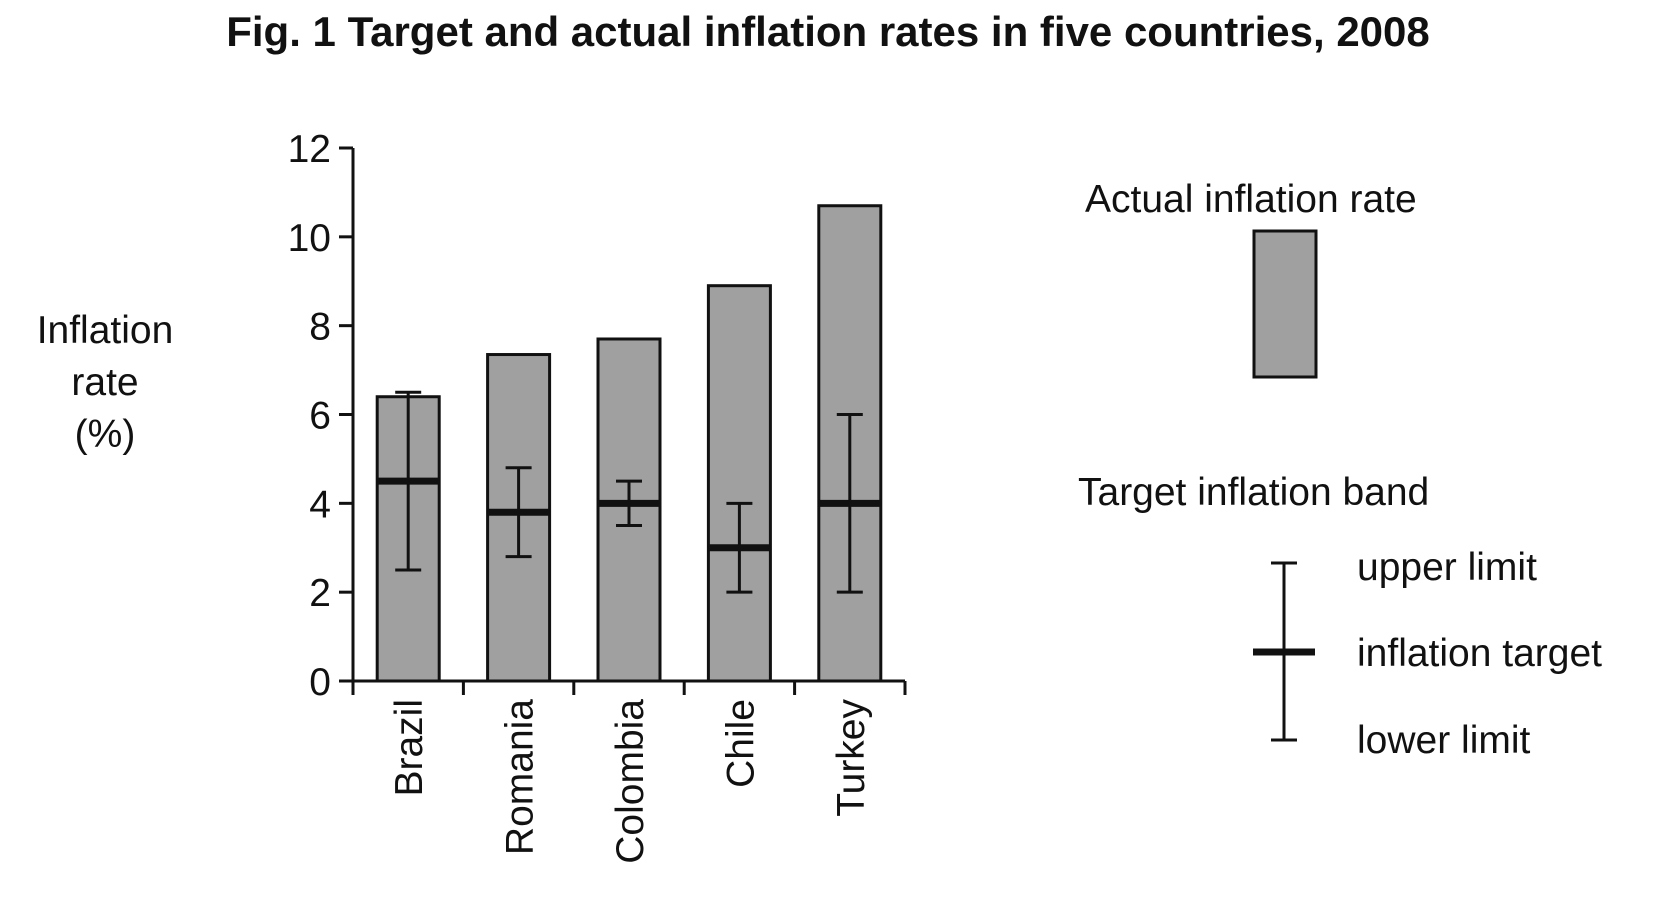 This screenshot has height=898, width=1656. I want to click on legend-upper-label: upper limit, so click(1447, 567).